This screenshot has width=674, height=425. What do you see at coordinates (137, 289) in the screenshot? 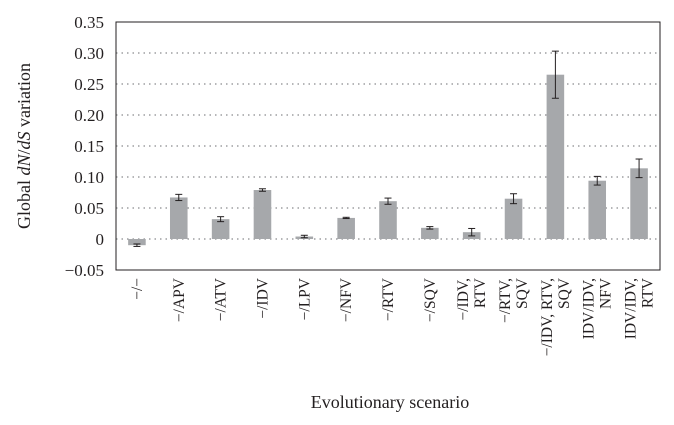
I see `x-tick-label: −/−` at bounding box center [137, 289].